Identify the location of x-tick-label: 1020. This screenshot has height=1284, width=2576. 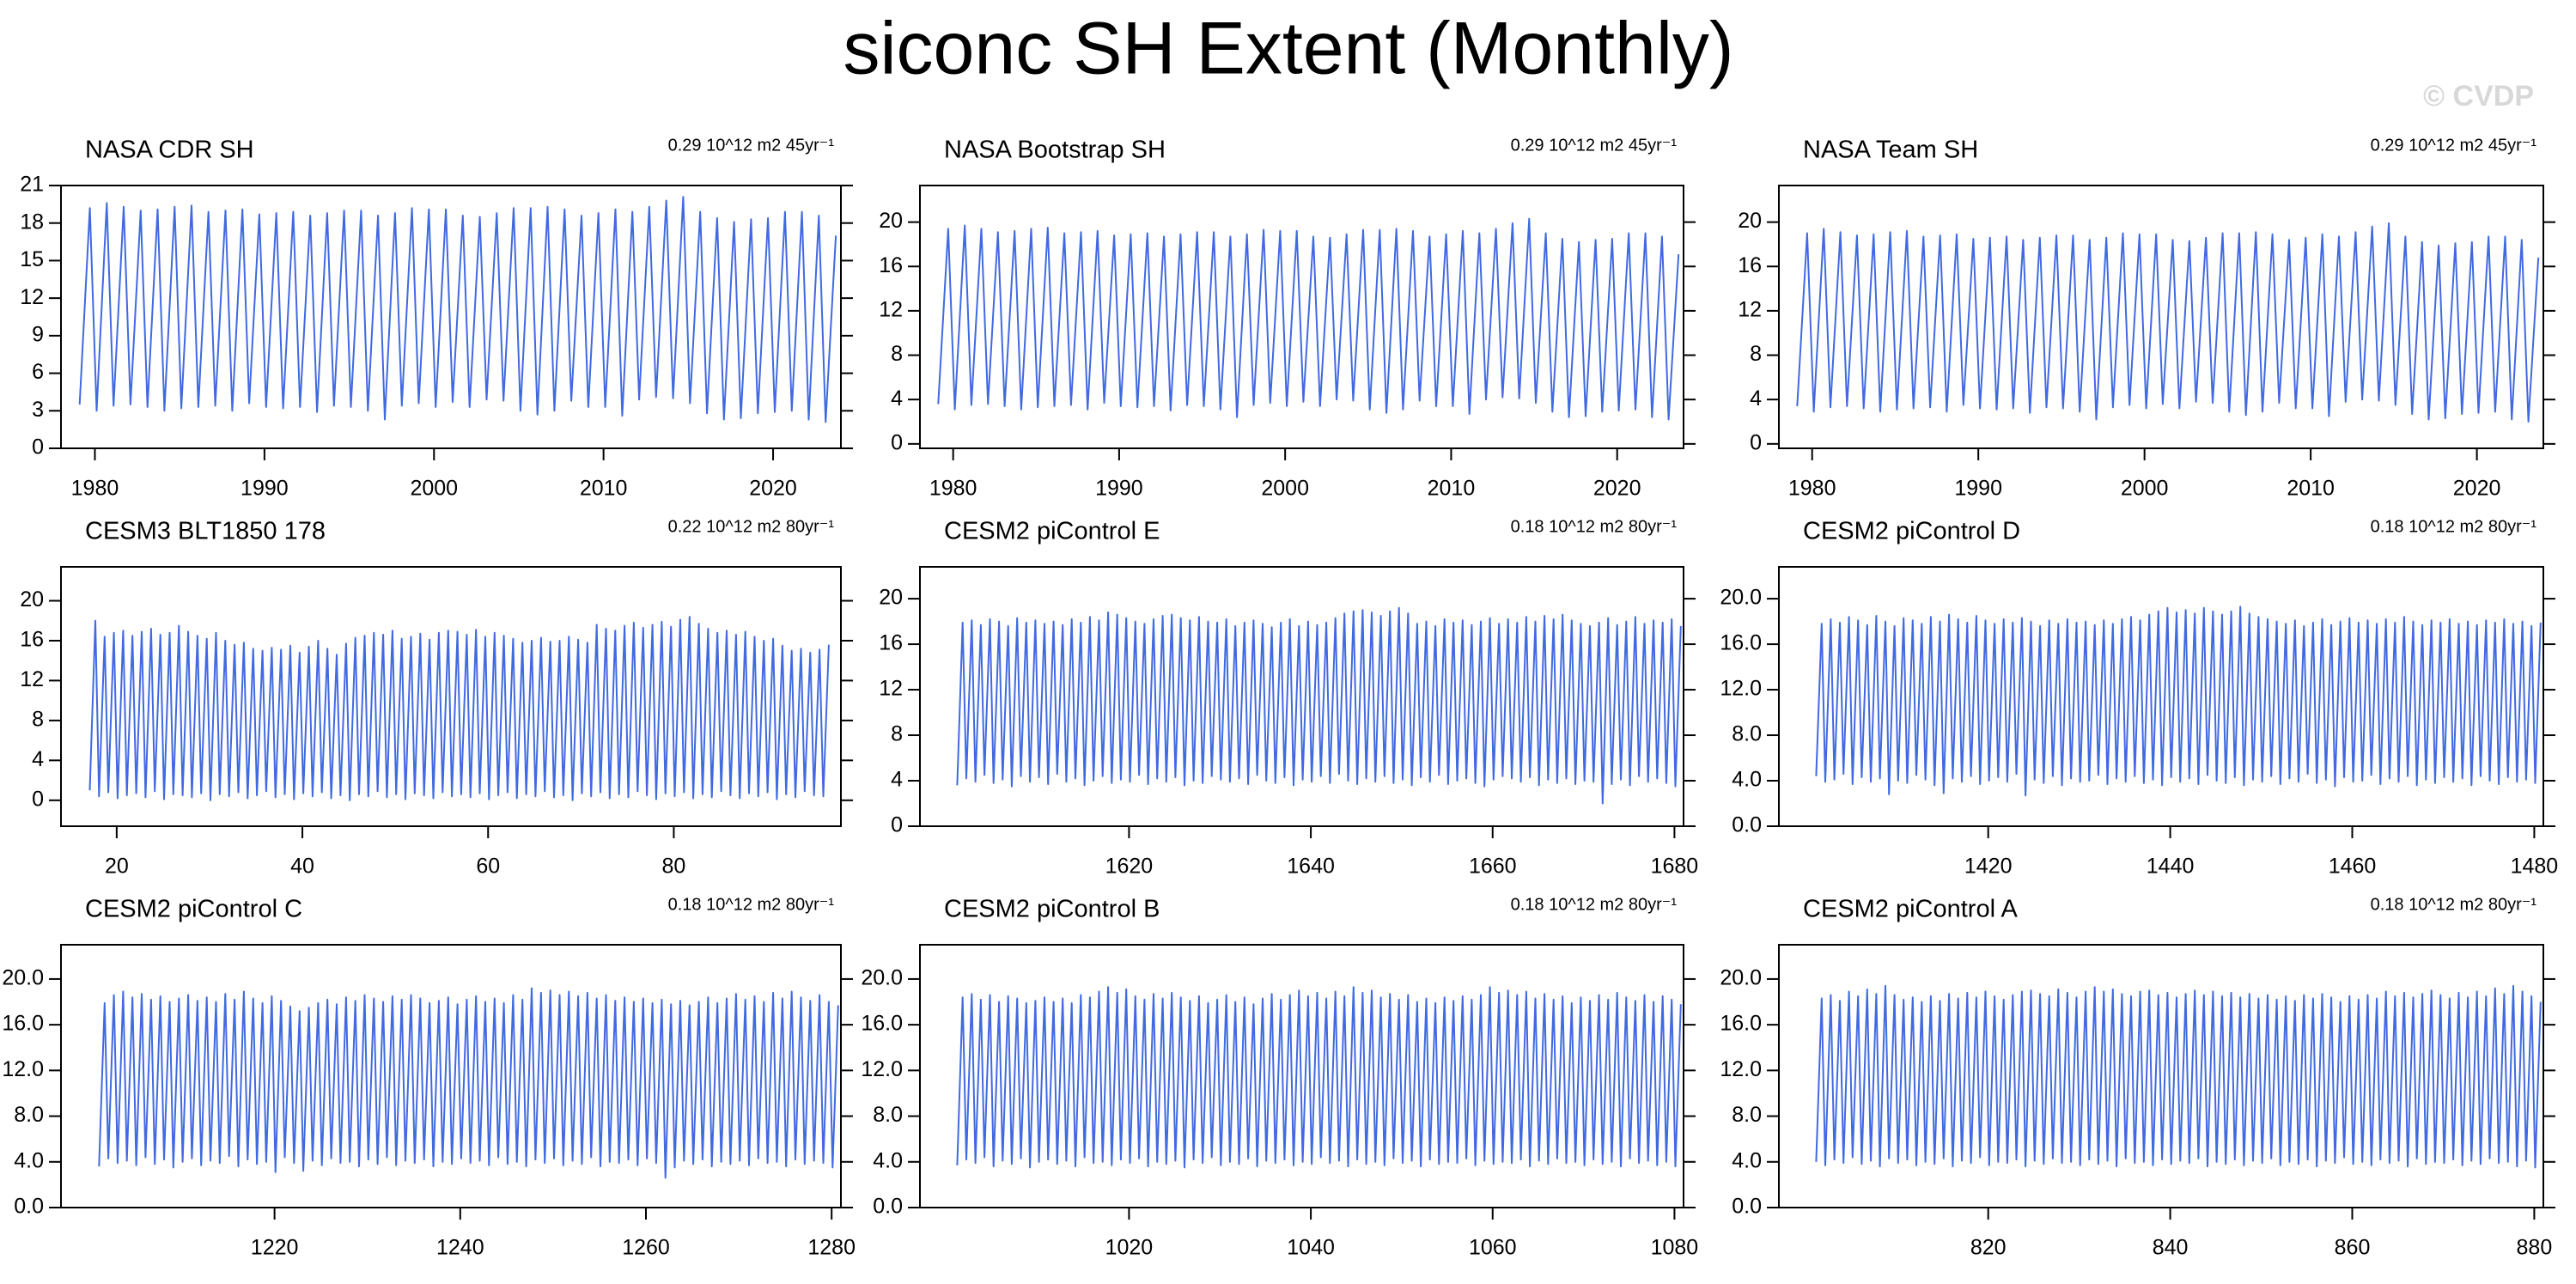
(1129, 1248).